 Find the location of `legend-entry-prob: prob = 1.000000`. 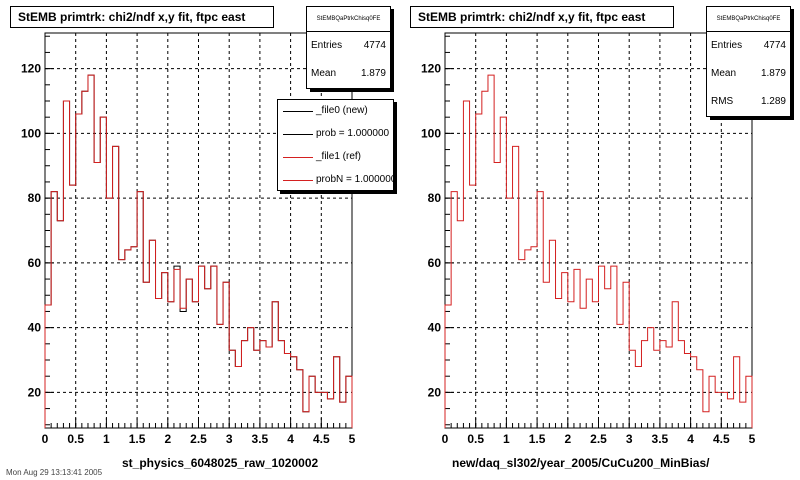

legend-entry-prob: prob = 1.000000 is located at coordinates (335, 134).